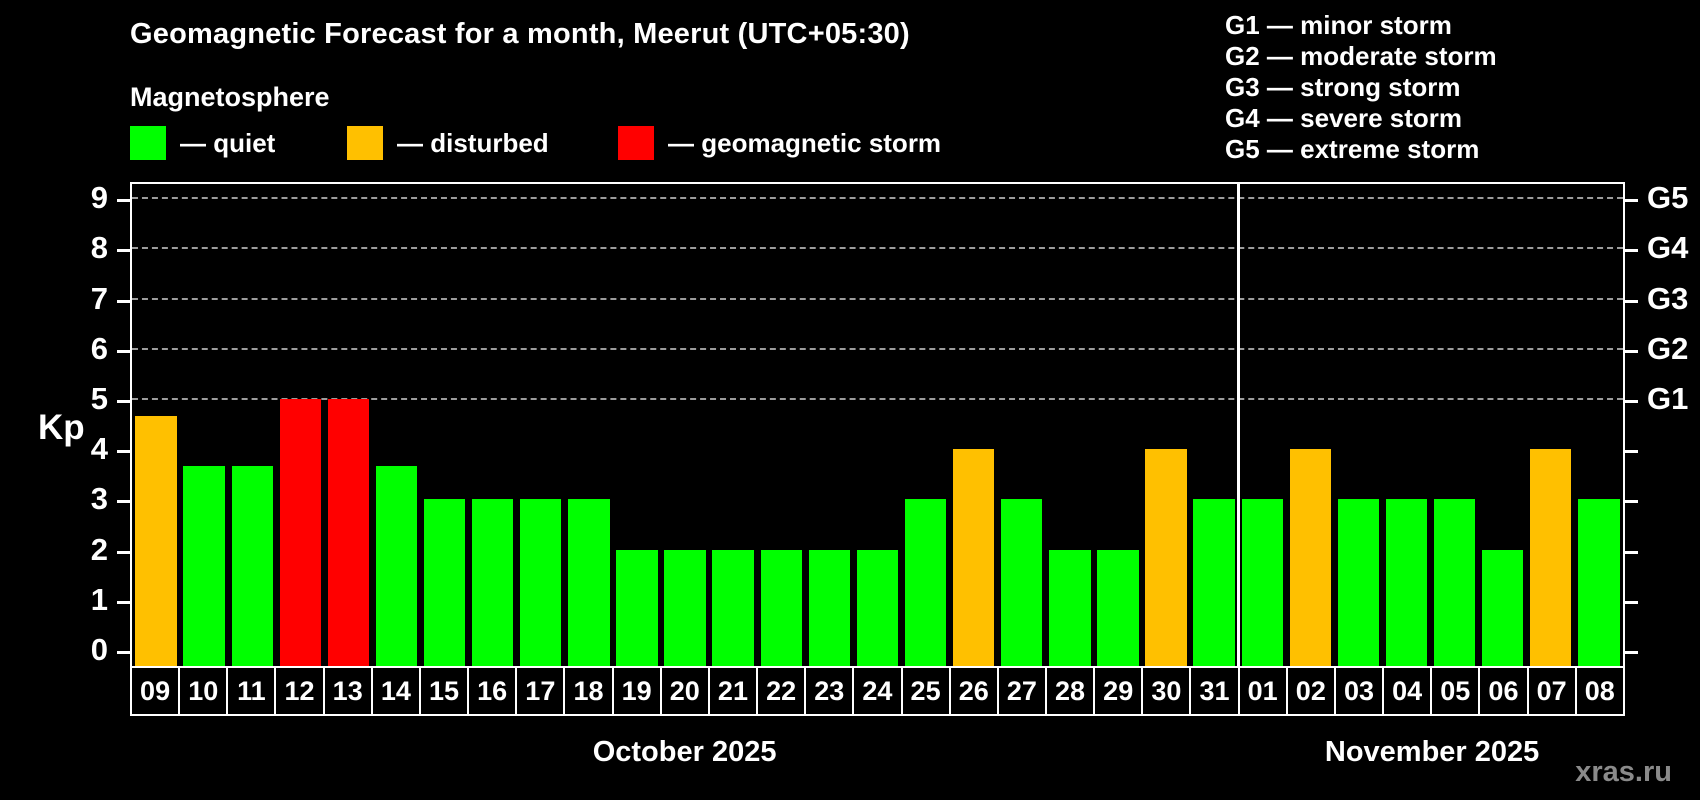 Image resolution: width=1700 pixels, height=800 pixels. What do you see at coordinates (99, 649) in the screenshot?
I see `y-tick-label-0: 0` at bounding box center [99, 649].